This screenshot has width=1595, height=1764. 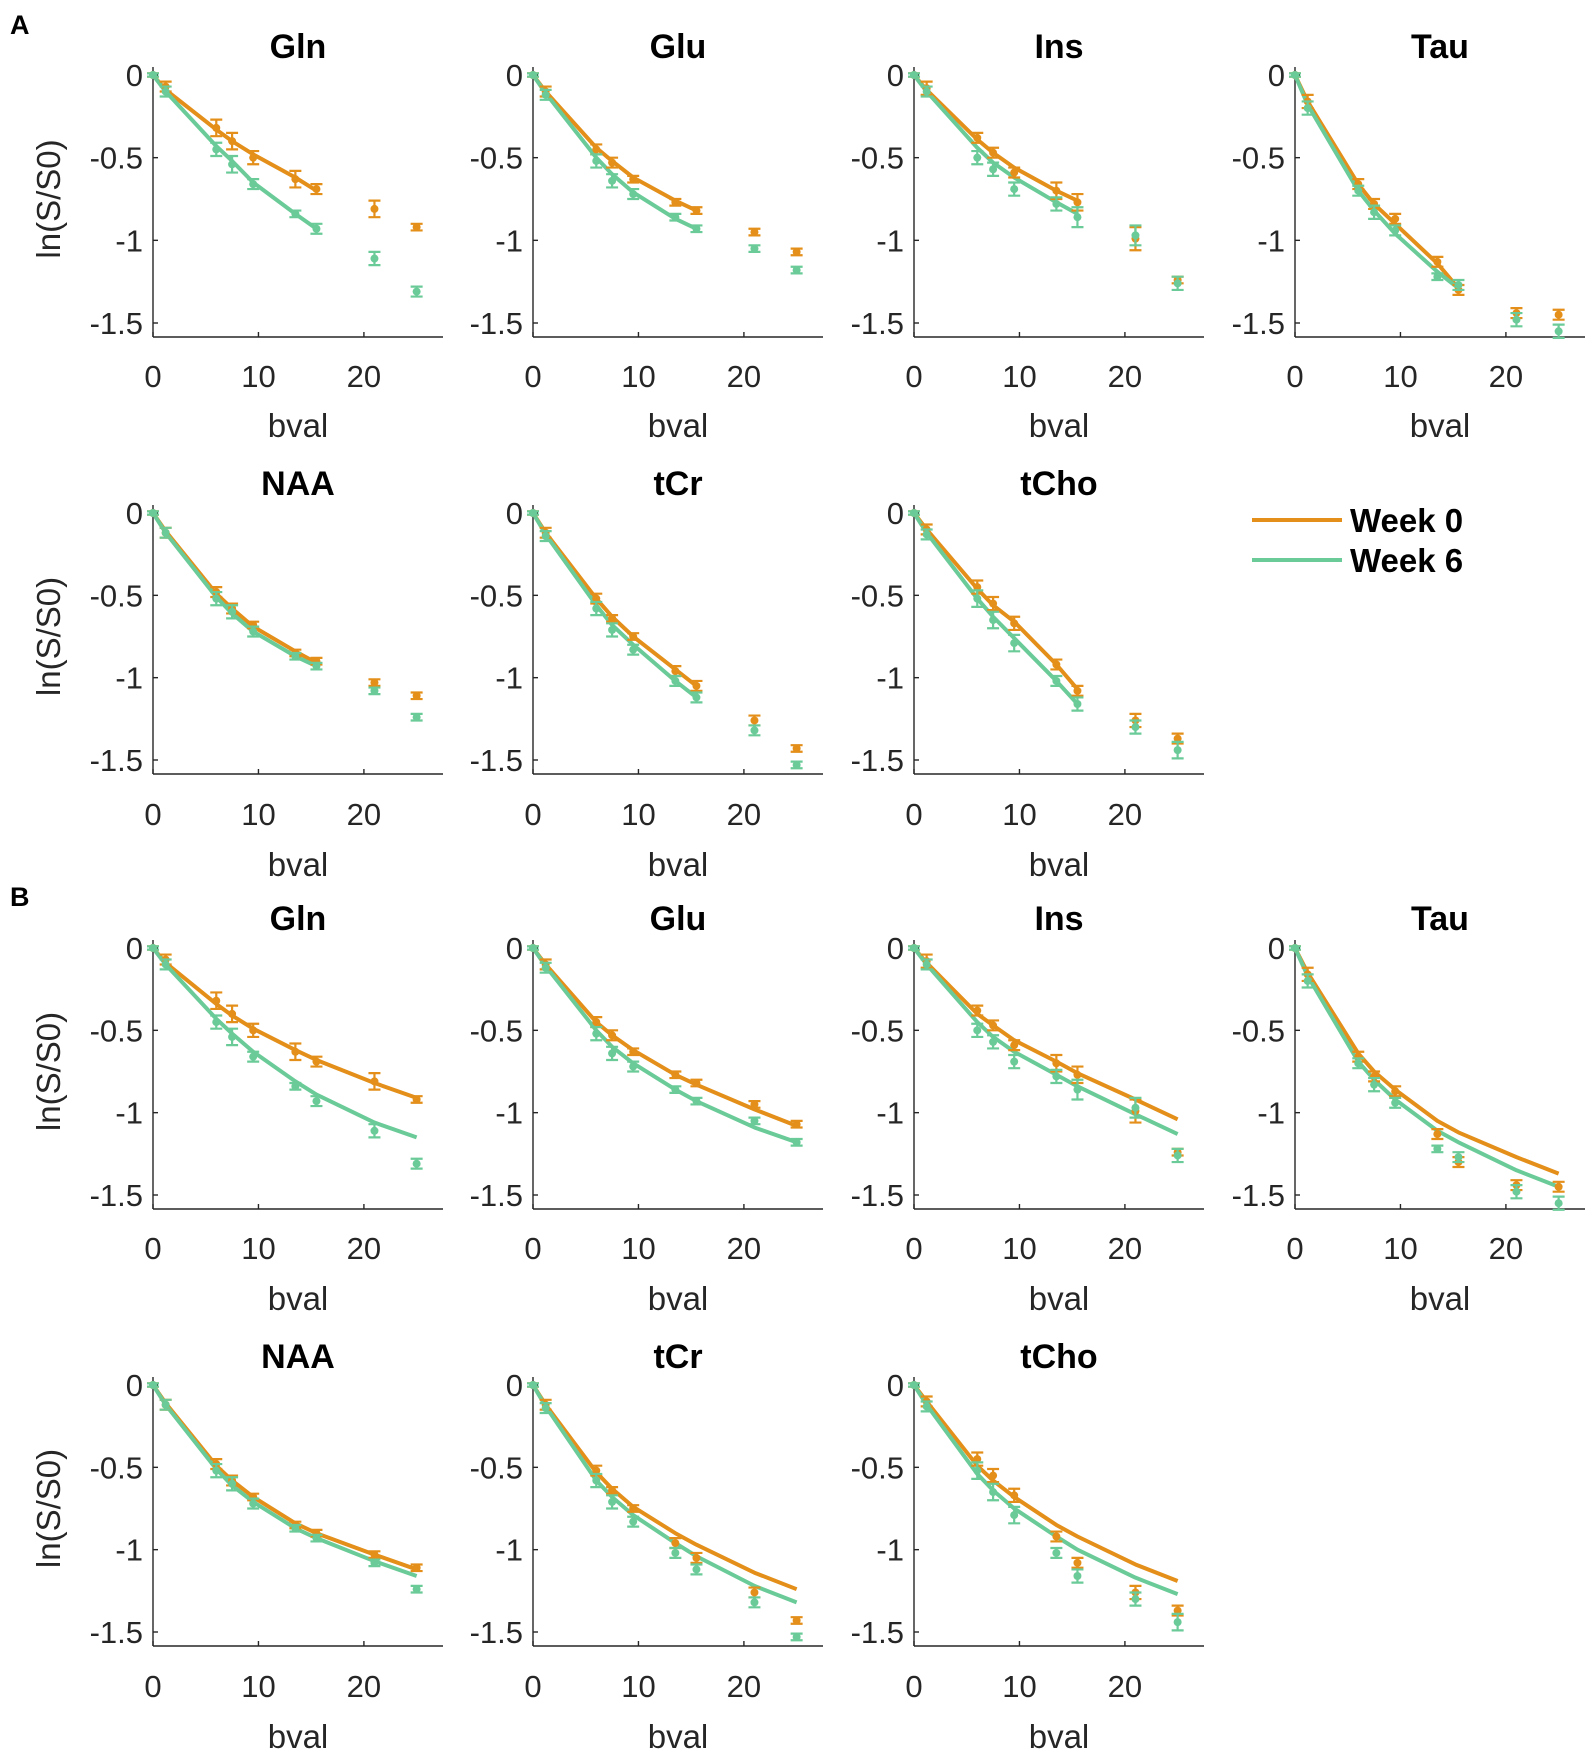 I want to click on data-point-week0-b-tcho, so click(x=1177, y=1610).